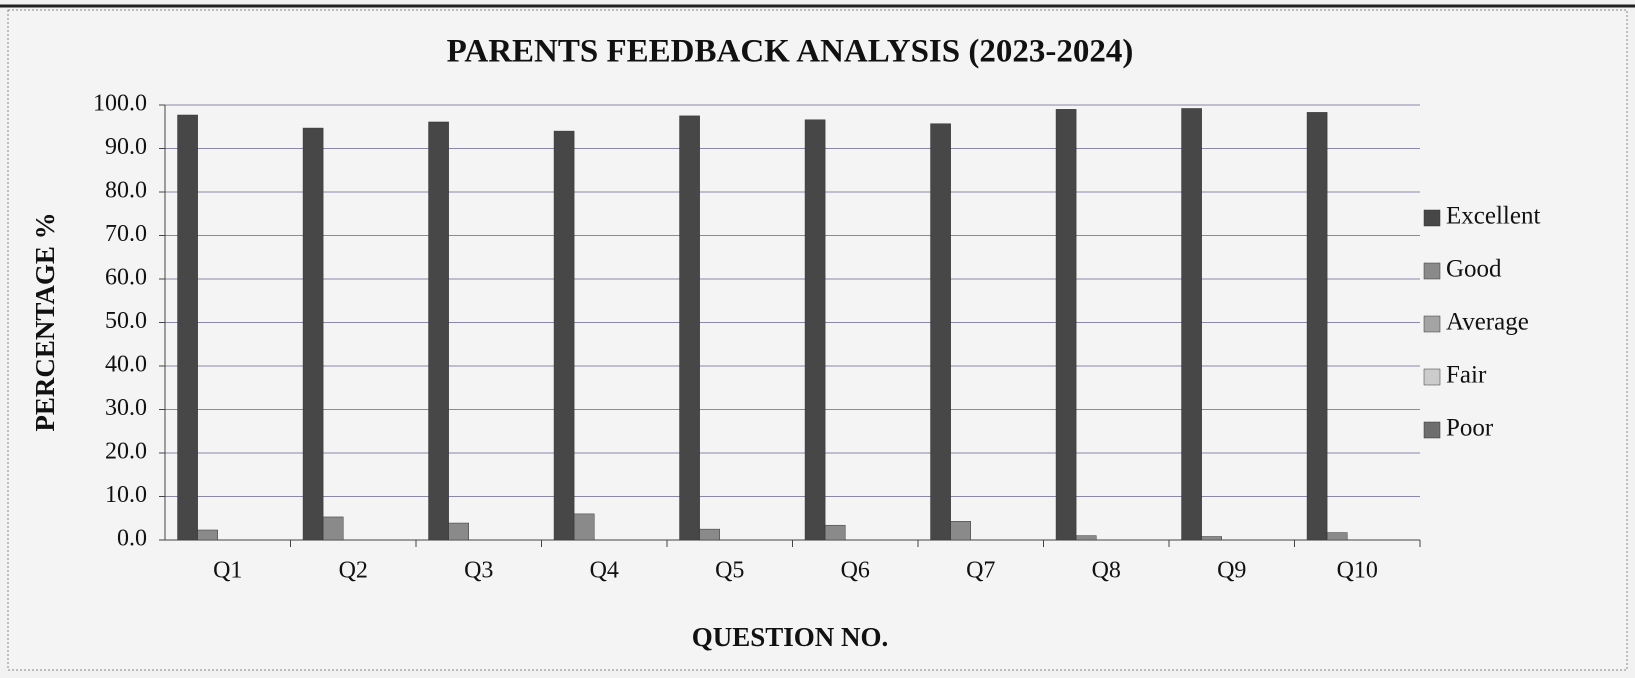 The height and width of the screenshot is (678, 1635). Describe the element at coordinates (126, 495) in the screenshot. I see `y-tick-label: 10.0` at that location.